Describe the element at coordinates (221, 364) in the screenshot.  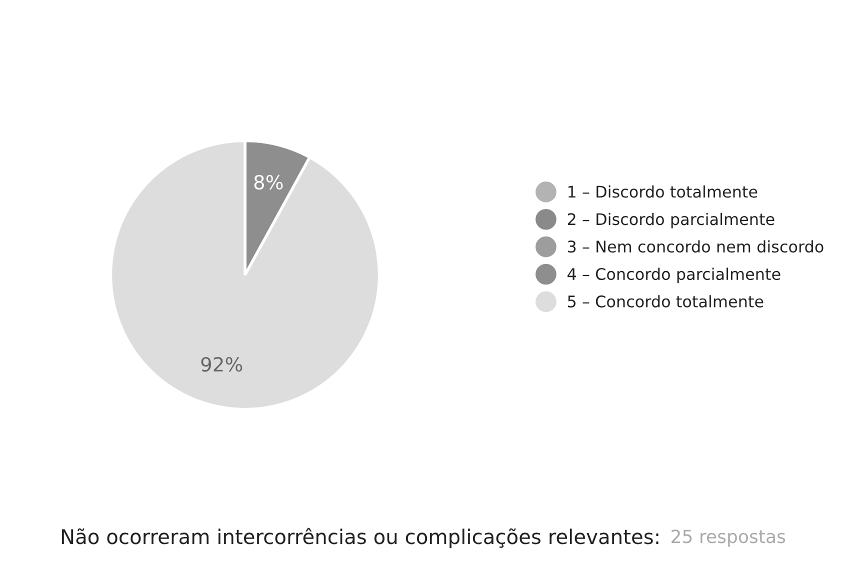
I see `data-label: 92%` at that location.